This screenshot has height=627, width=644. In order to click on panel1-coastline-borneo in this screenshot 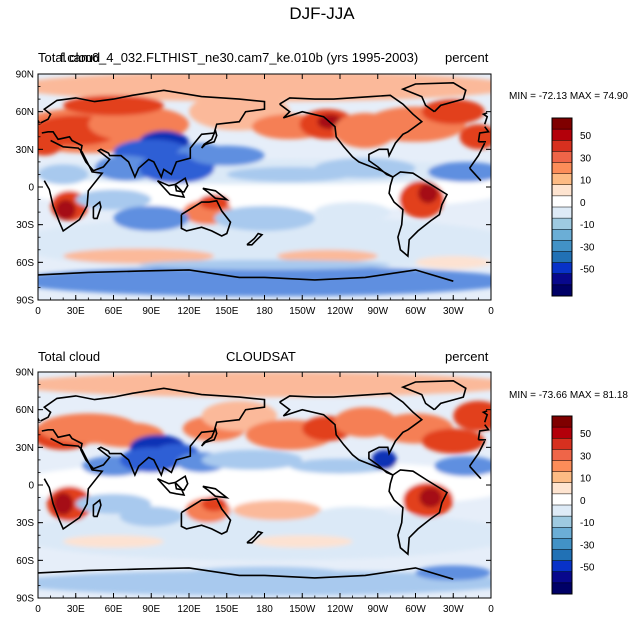, I will do `click(181, 184)`.